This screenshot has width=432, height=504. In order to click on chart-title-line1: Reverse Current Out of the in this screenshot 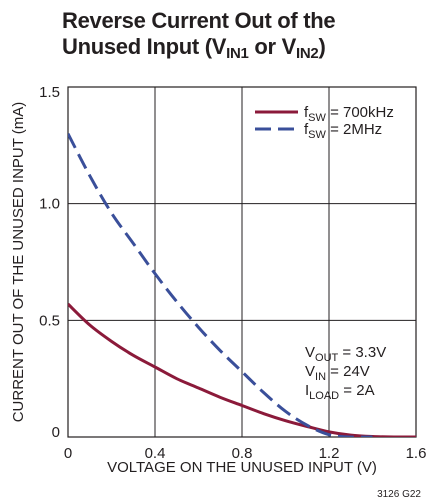, I will do `click(199, 20)`.